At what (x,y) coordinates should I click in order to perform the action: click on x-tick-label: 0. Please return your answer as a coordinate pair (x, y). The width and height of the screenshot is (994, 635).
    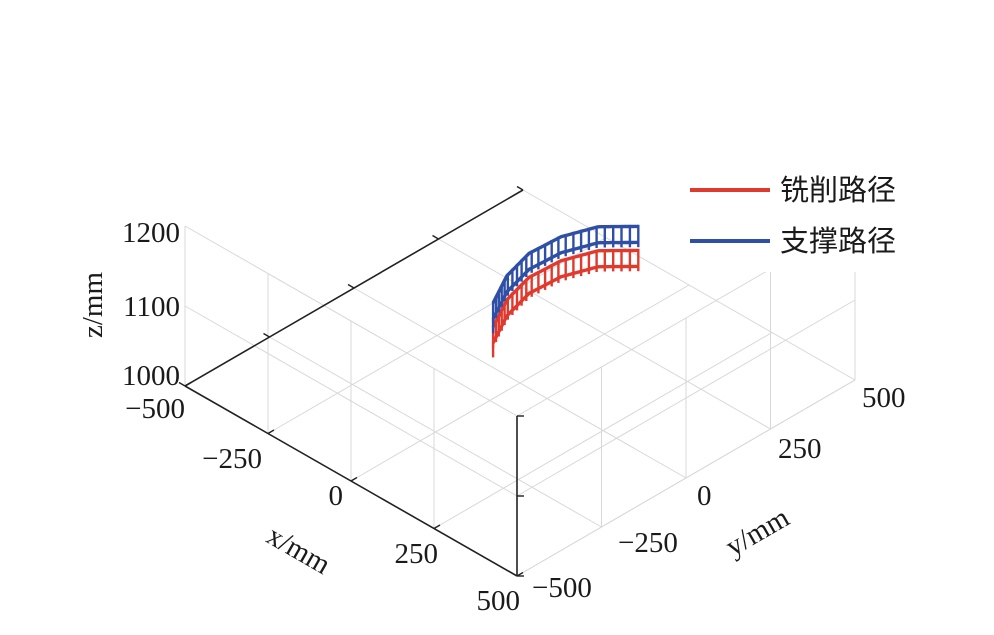
    Looking at the image, I should click on (336, 496).